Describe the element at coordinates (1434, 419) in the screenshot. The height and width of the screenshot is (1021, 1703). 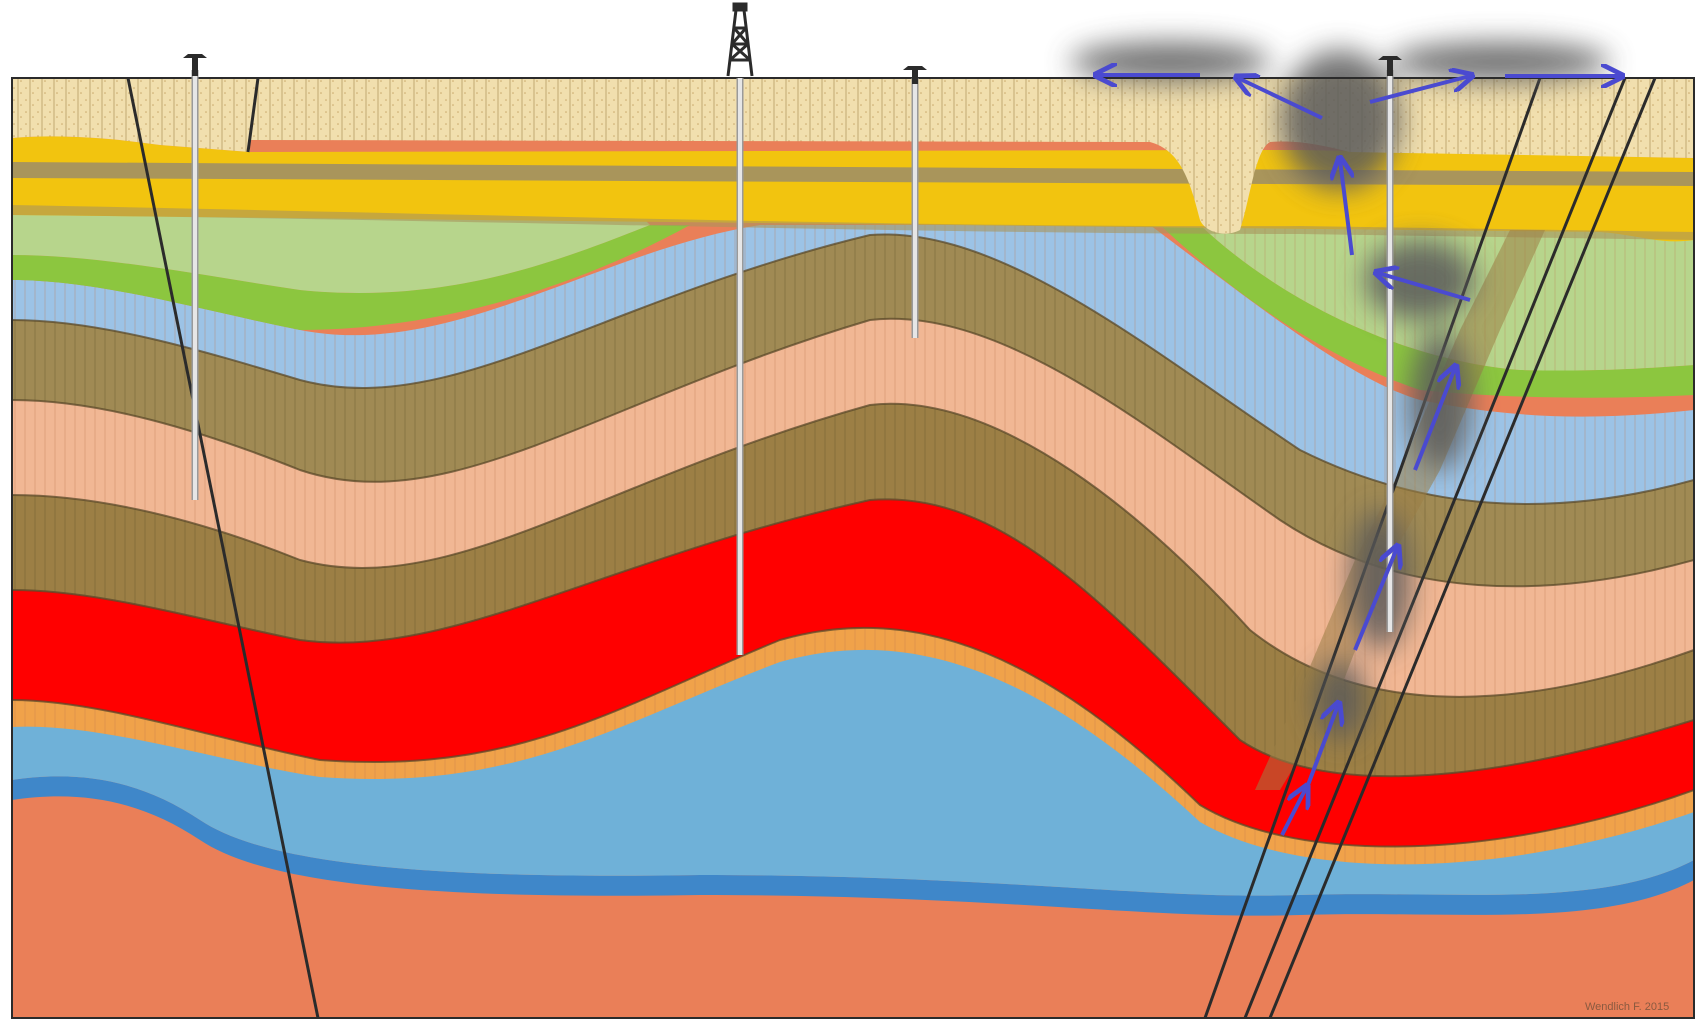
I see `arrow-fault-upper` at that location.